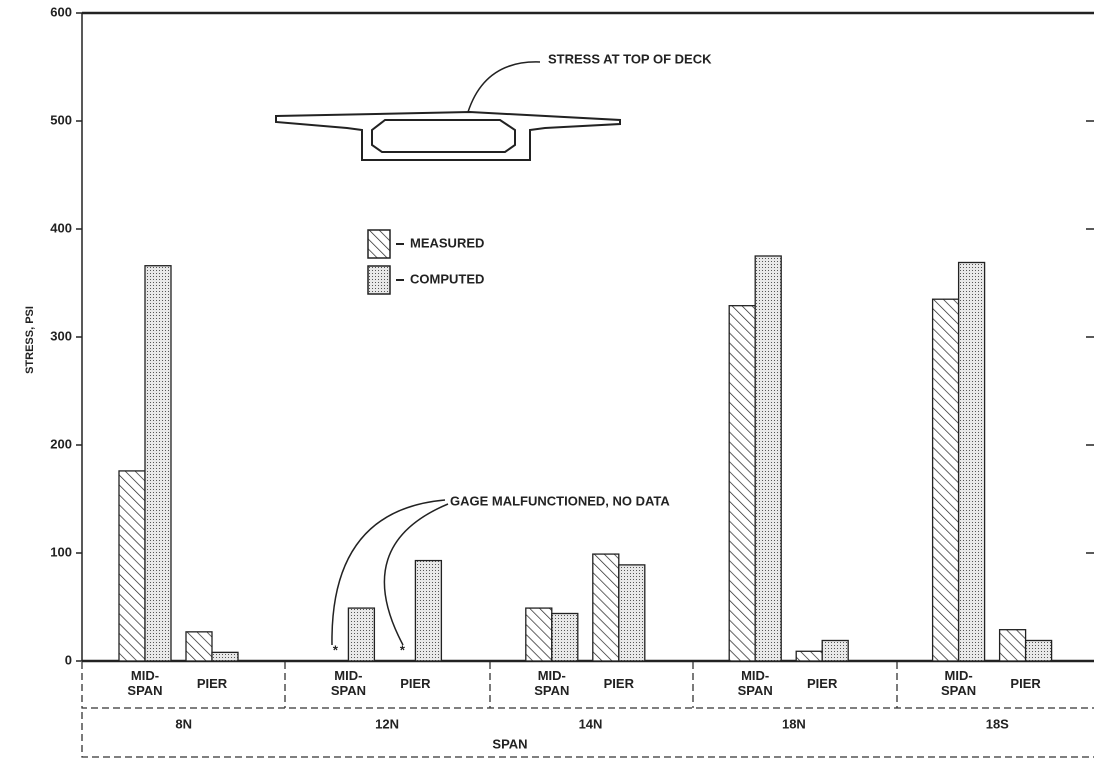 This screenshot has width=1094, height=761. I want to click on annotation: STRESS AT TOP OF DECK, so click(630, 58).